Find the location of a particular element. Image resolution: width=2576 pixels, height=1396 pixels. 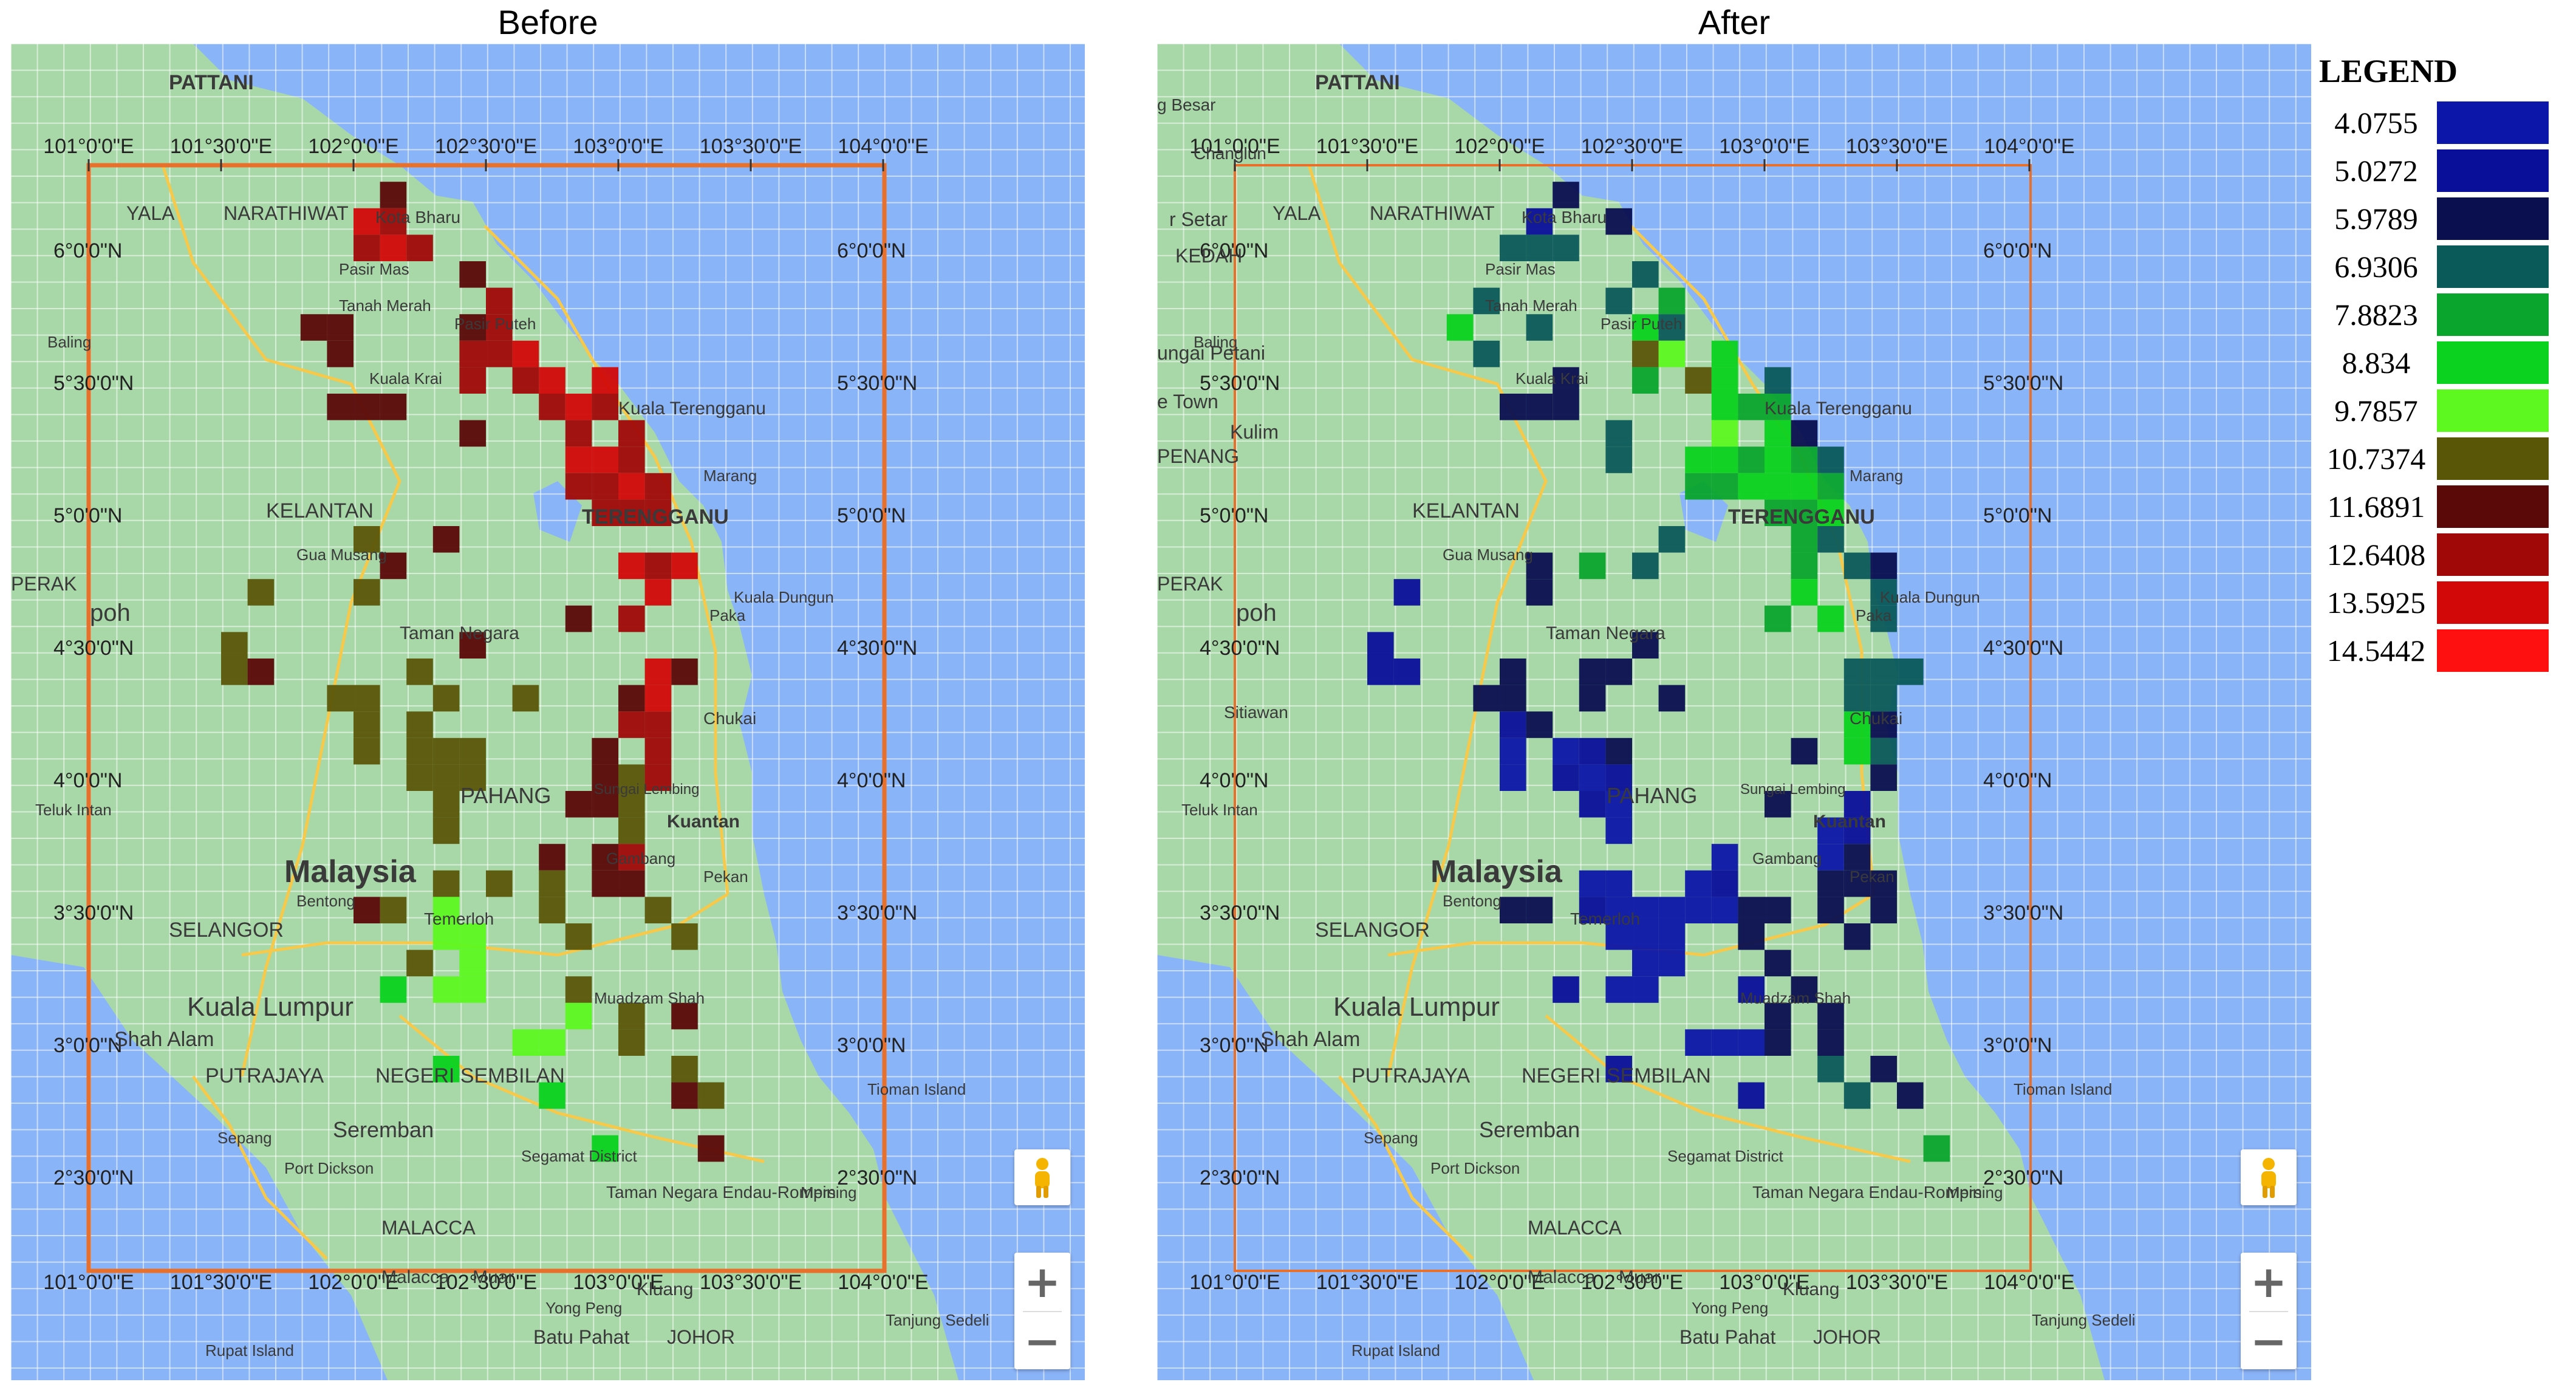

place-label: MALACCA is located at coordinates (428, 1228).